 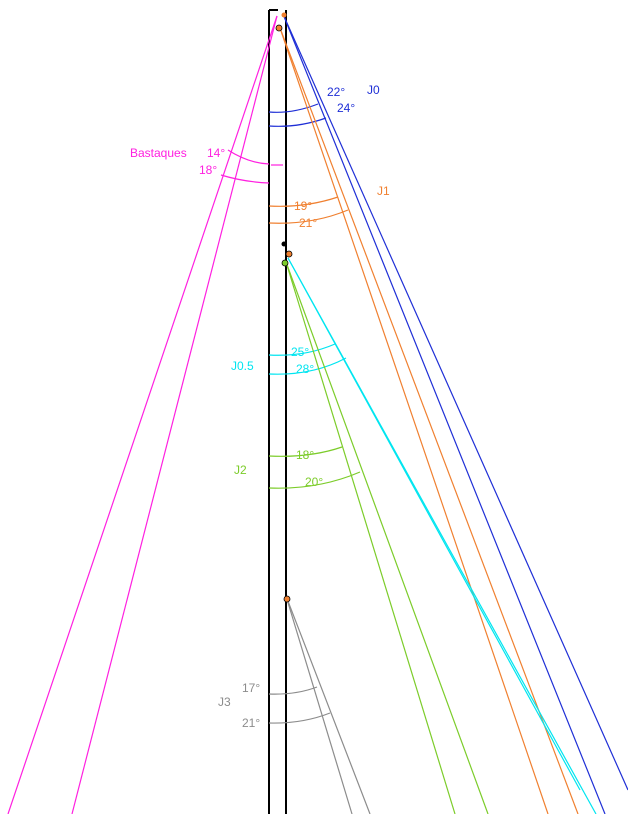 I want to click on j0-angle-24: 24°, so click(x=346, y=108).